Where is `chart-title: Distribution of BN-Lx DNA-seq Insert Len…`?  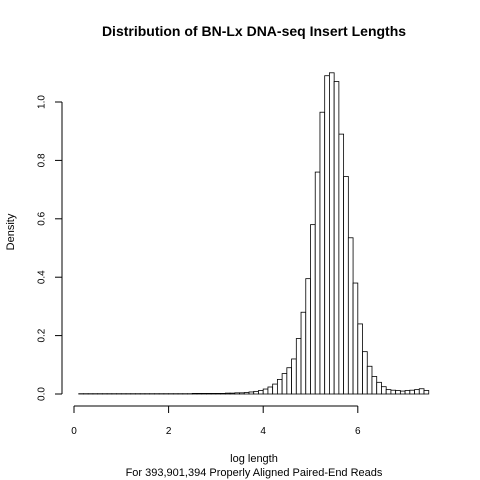
chart-title: Distribution of BN-Lx DNA-seq Insert Len… is located at coordinates (254, 31).